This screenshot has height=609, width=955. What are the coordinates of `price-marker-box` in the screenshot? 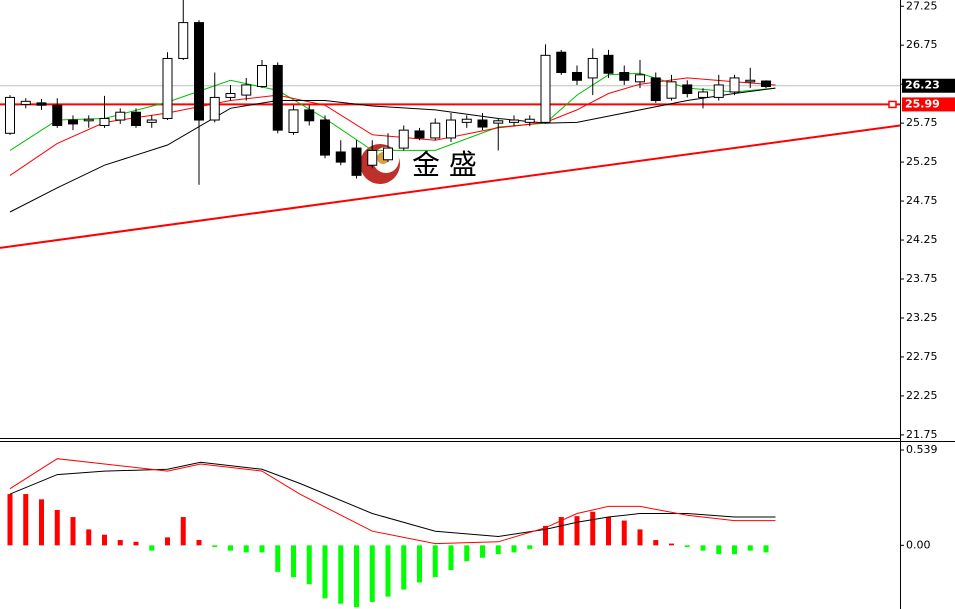 It's located at (928, 104).